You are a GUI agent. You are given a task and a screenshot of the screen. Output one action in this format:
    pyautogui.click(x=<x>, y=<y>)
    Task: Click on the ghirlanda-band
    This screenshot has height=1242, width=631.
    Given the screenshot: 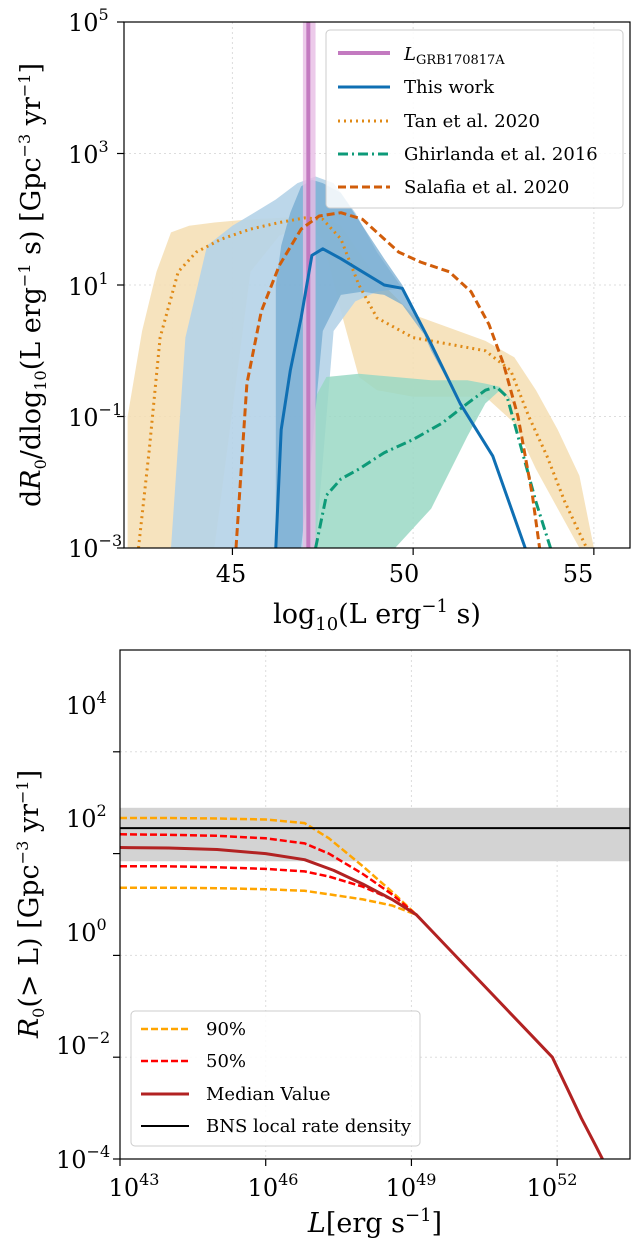 What is the action you would take?
    pyautogui.click(x=445, y=460)
    